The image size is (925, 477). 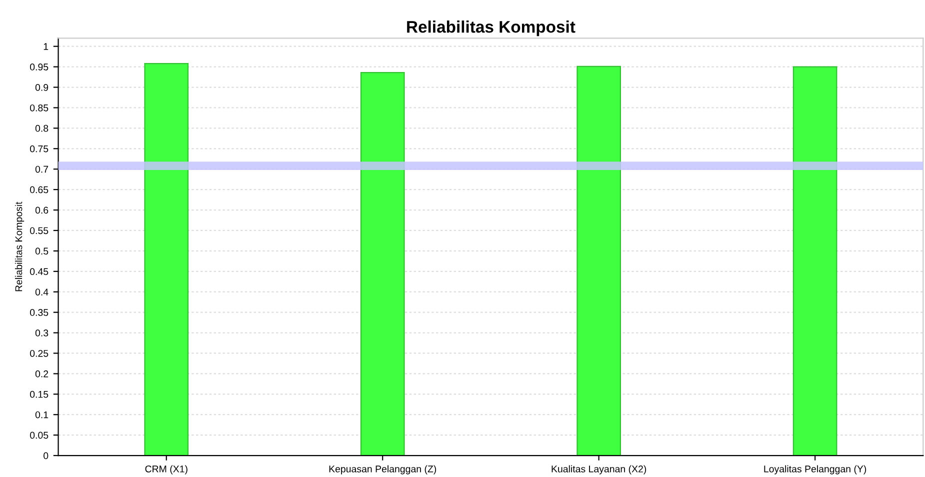 I want to click on y-tick-label: 0.8, so click(x=41, y=128).